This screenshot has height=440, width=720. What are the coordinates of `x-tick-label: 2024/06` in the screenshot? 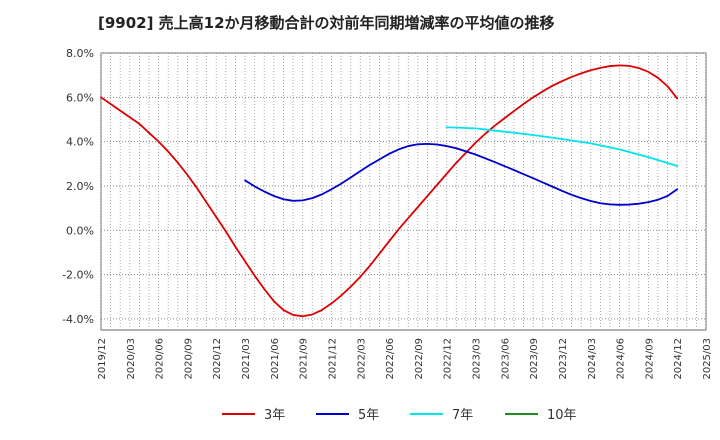 It's located at (621, 359).